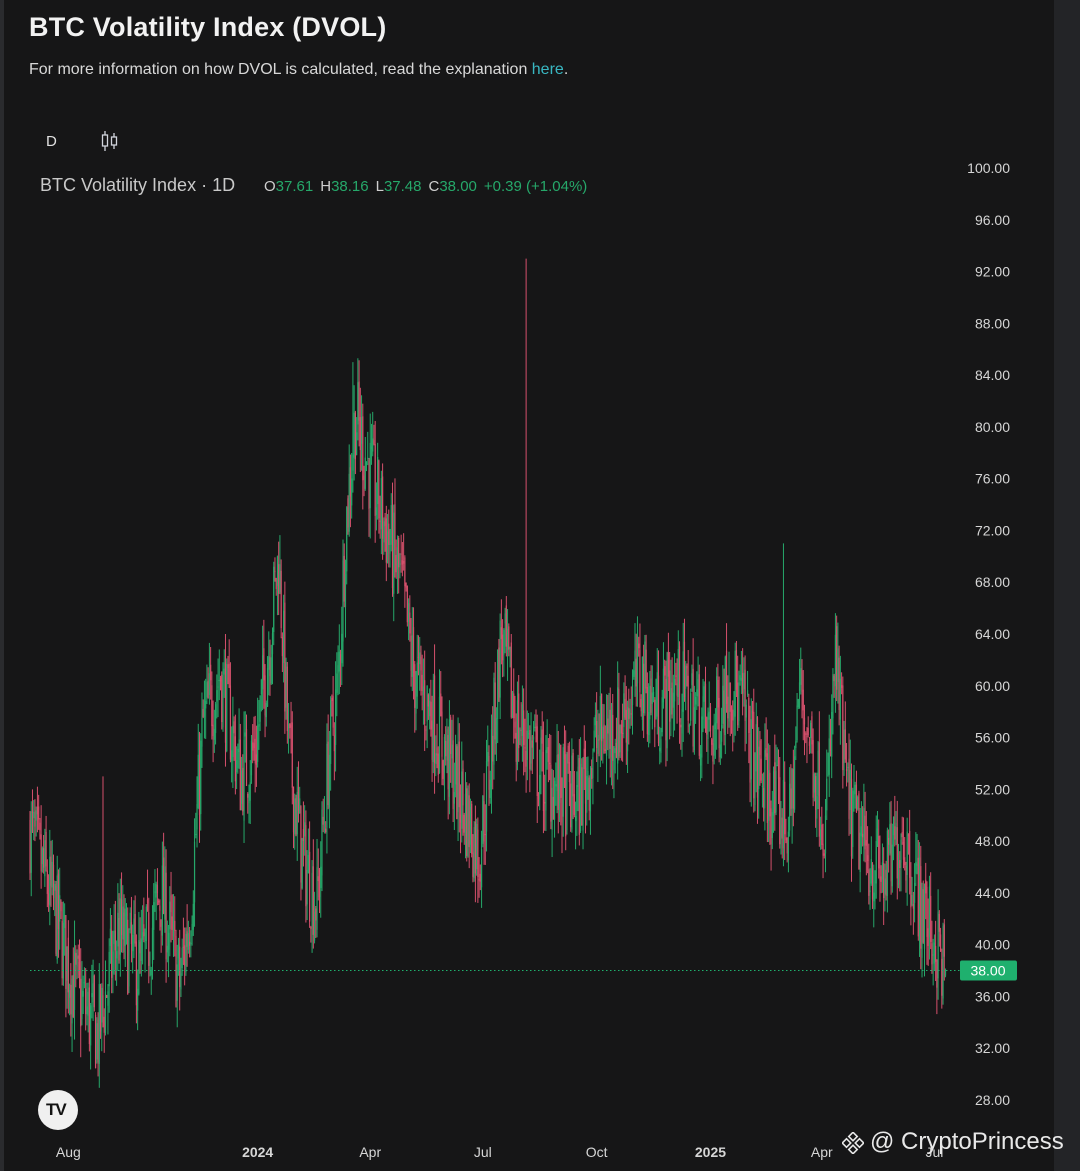 Image resolution: width=1080 pixels, height=1171 pixels. I want to click on y-tick-label: 44.00, so click(992, 893).